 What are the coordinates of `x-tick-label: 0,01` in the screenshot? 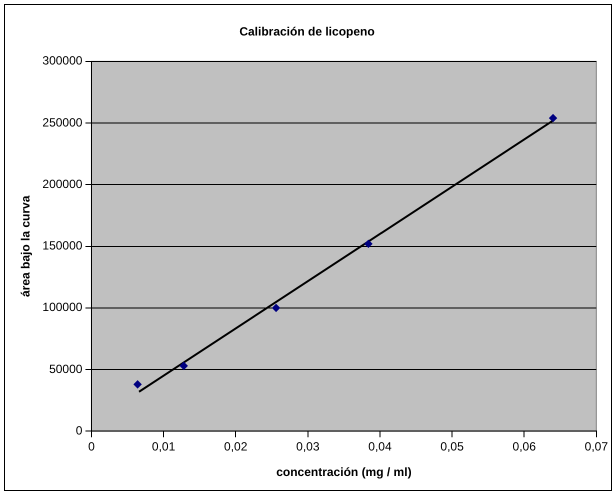 It's located at (164, 447).